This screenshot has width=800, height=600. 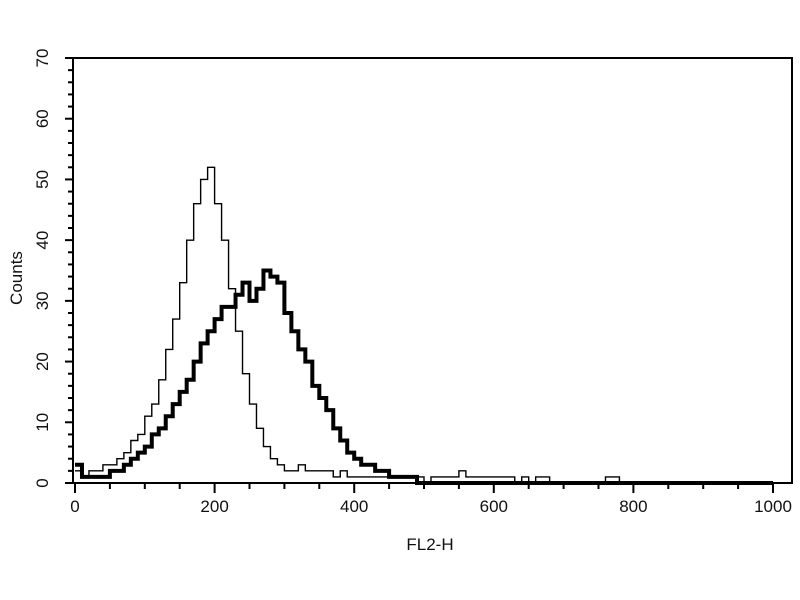 What do you see at coordinates (431, 506) in the screenshot?
I see `x-tick-labels: 0 200 400 600 800 1000` at bounding box center [431, 506].